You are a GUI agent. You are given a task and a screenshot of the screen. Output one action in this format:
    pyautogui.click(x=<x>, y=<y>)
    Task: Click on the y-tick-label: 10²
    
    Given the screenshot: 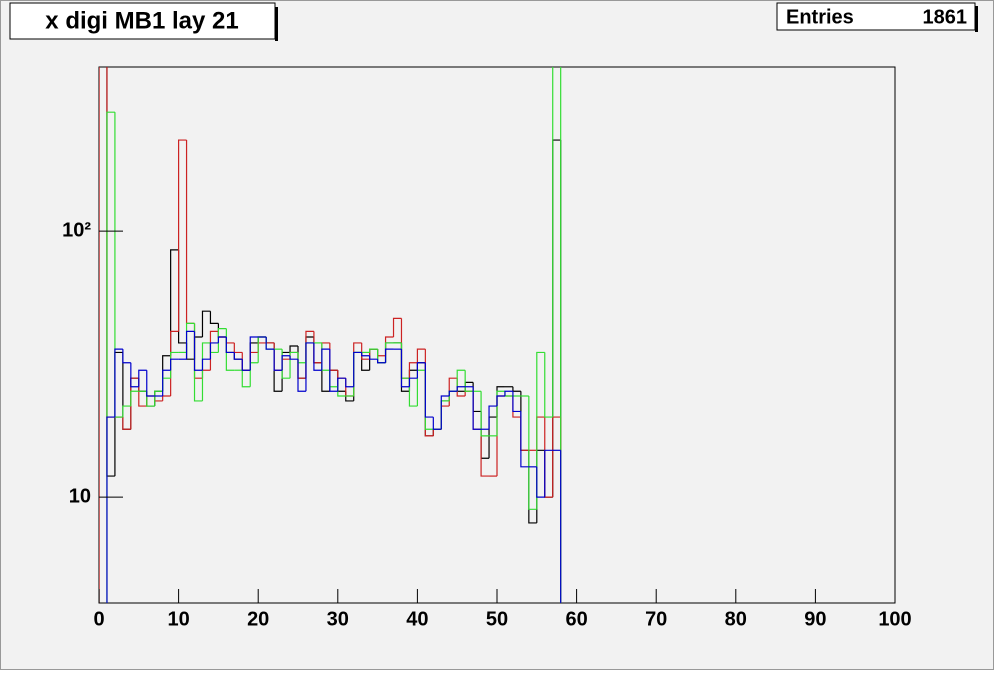 What is the action you would take?
    pyautogui.click(x=76, y=230)
    